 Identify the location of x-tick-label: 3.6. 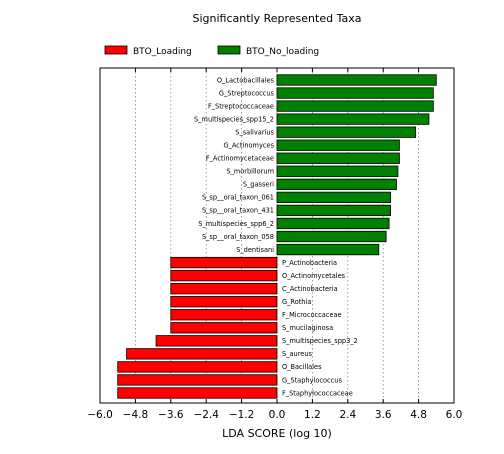
(383, 415).